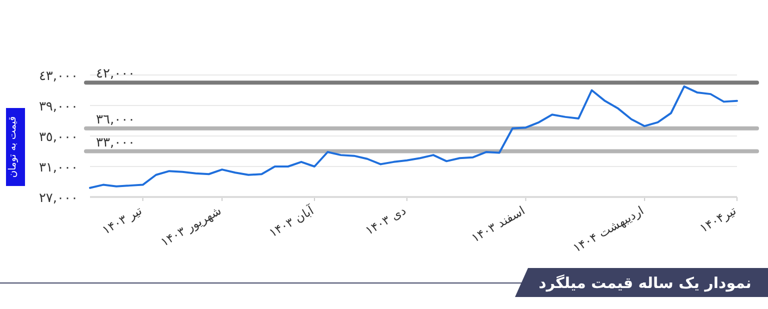 This screenshot has height=309, width=768. Describe the element at coordinates (645, 283) in the screenshot. I see `text: نمودار یک ساله قیمت میلگرد` at that location.